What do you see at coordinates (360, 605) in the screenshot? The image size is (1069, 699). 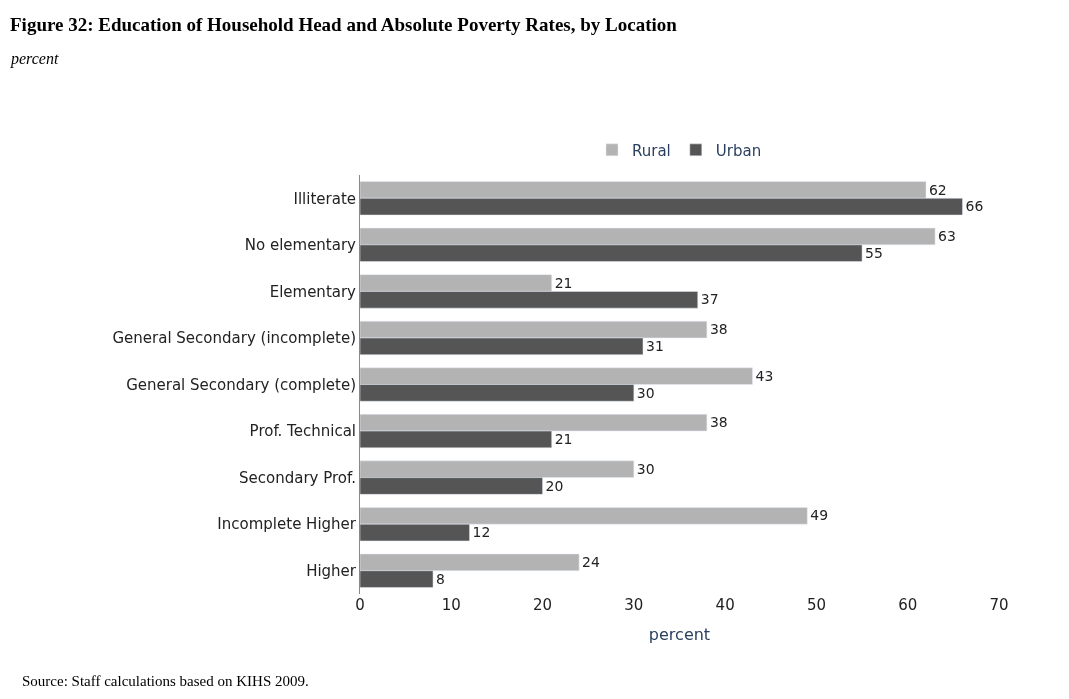 I see `x-tick-label: 0` at bounding box center [360, 605].